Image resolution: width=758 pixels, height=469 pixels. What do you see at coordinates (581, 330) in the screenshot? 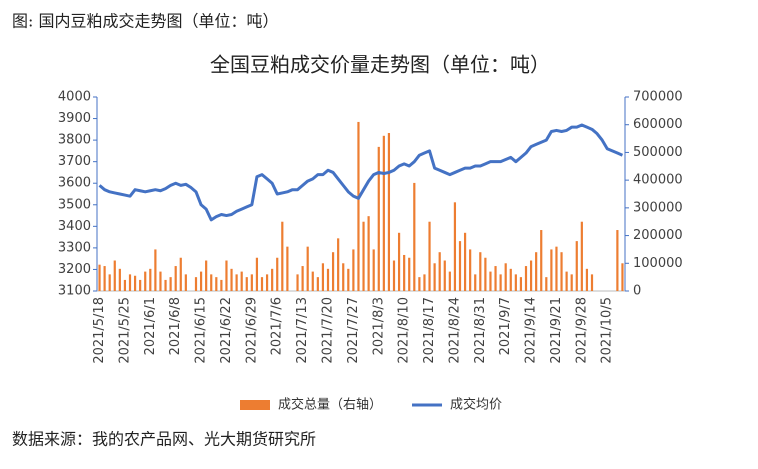
I see `x-tick-label: 2021/9/28` at bounding box center [581, 330].